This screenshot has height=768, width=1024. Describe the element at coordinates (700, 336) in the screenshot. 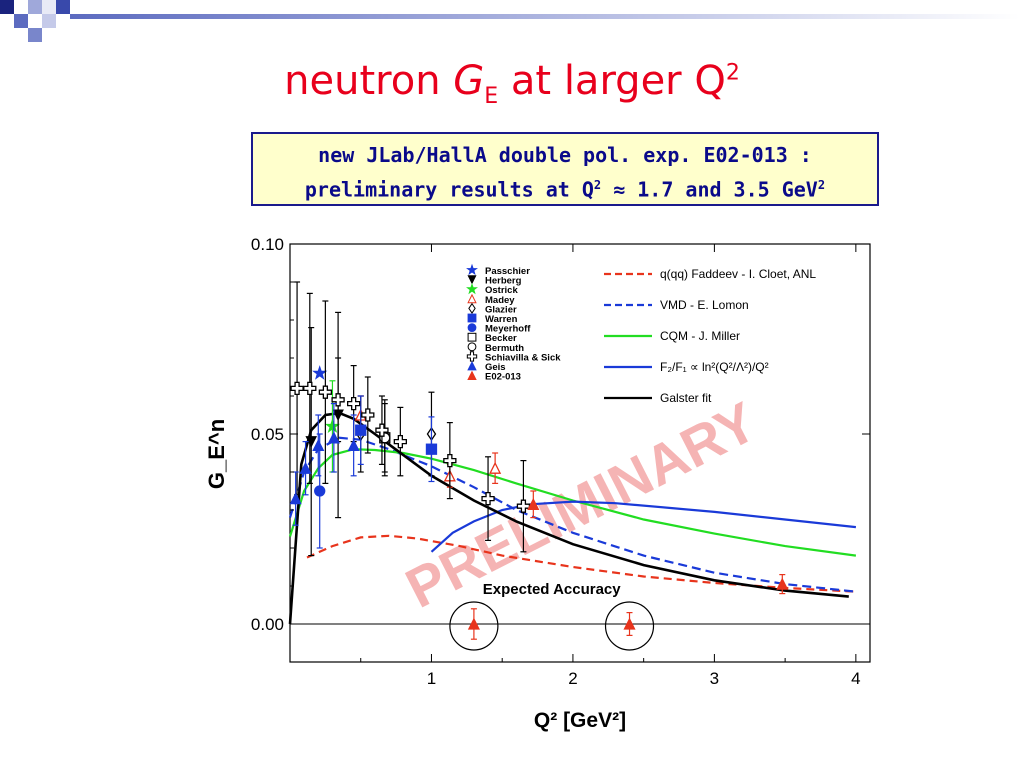

I see `legend-curve-label: CQM - J. Miller` at that location.